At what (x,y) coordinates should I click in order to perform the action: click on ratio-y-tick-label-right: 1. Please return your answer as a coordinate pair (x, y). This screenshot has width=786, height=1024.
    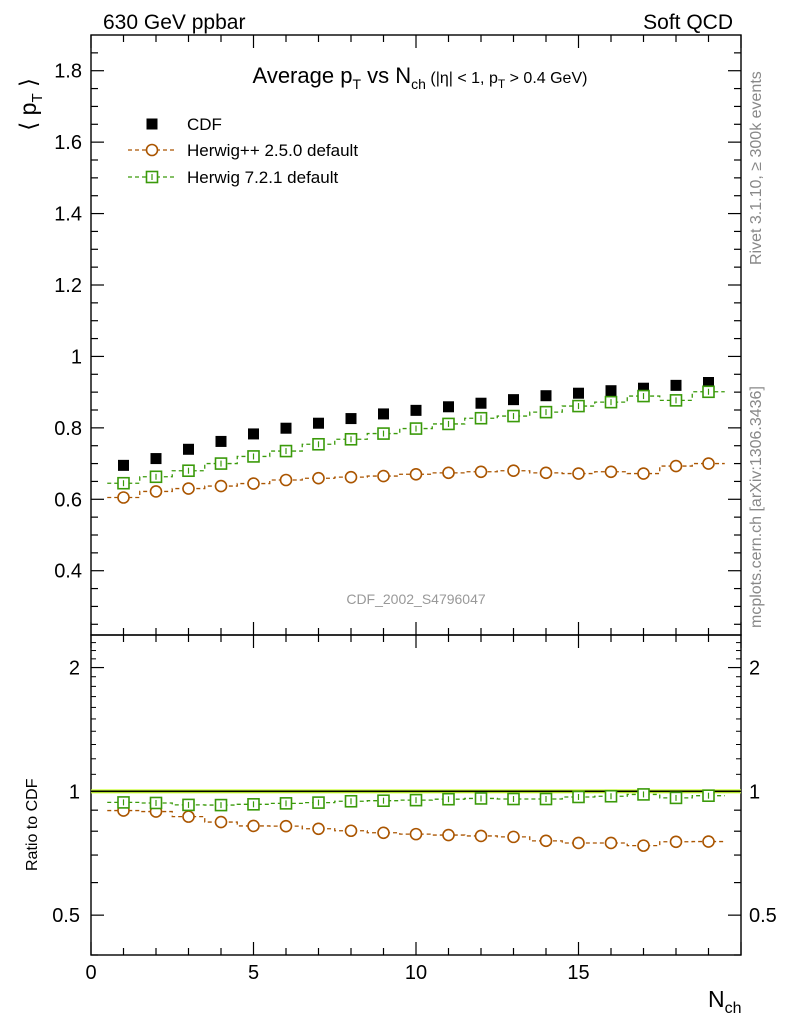
    Looking at the image, I should click on (754, 792).